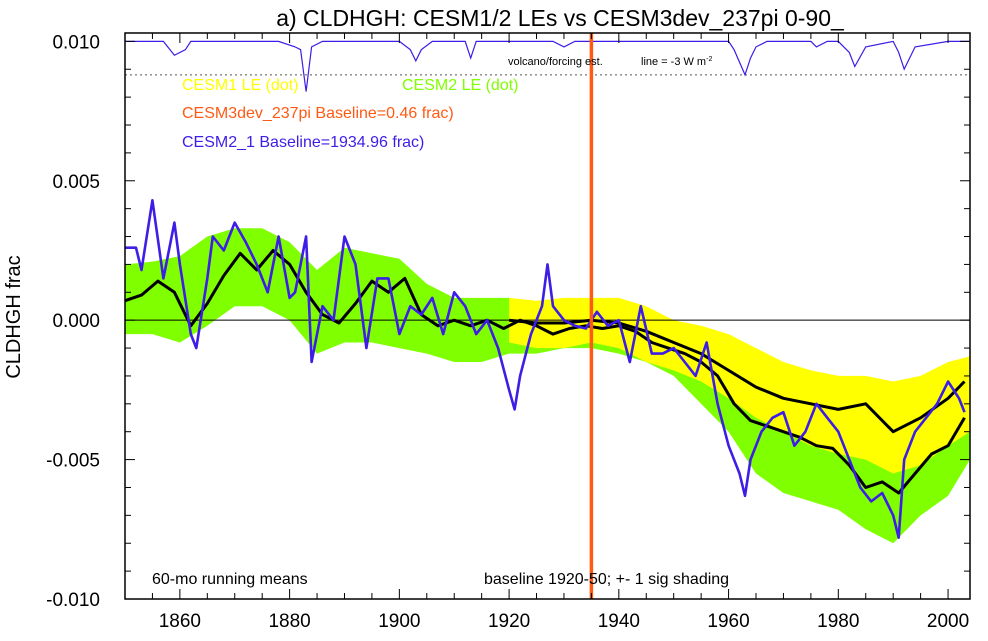 This screenshot has height=641, width=988. I want to click on x-tick-label-1920: 1920, so click(509, 621).